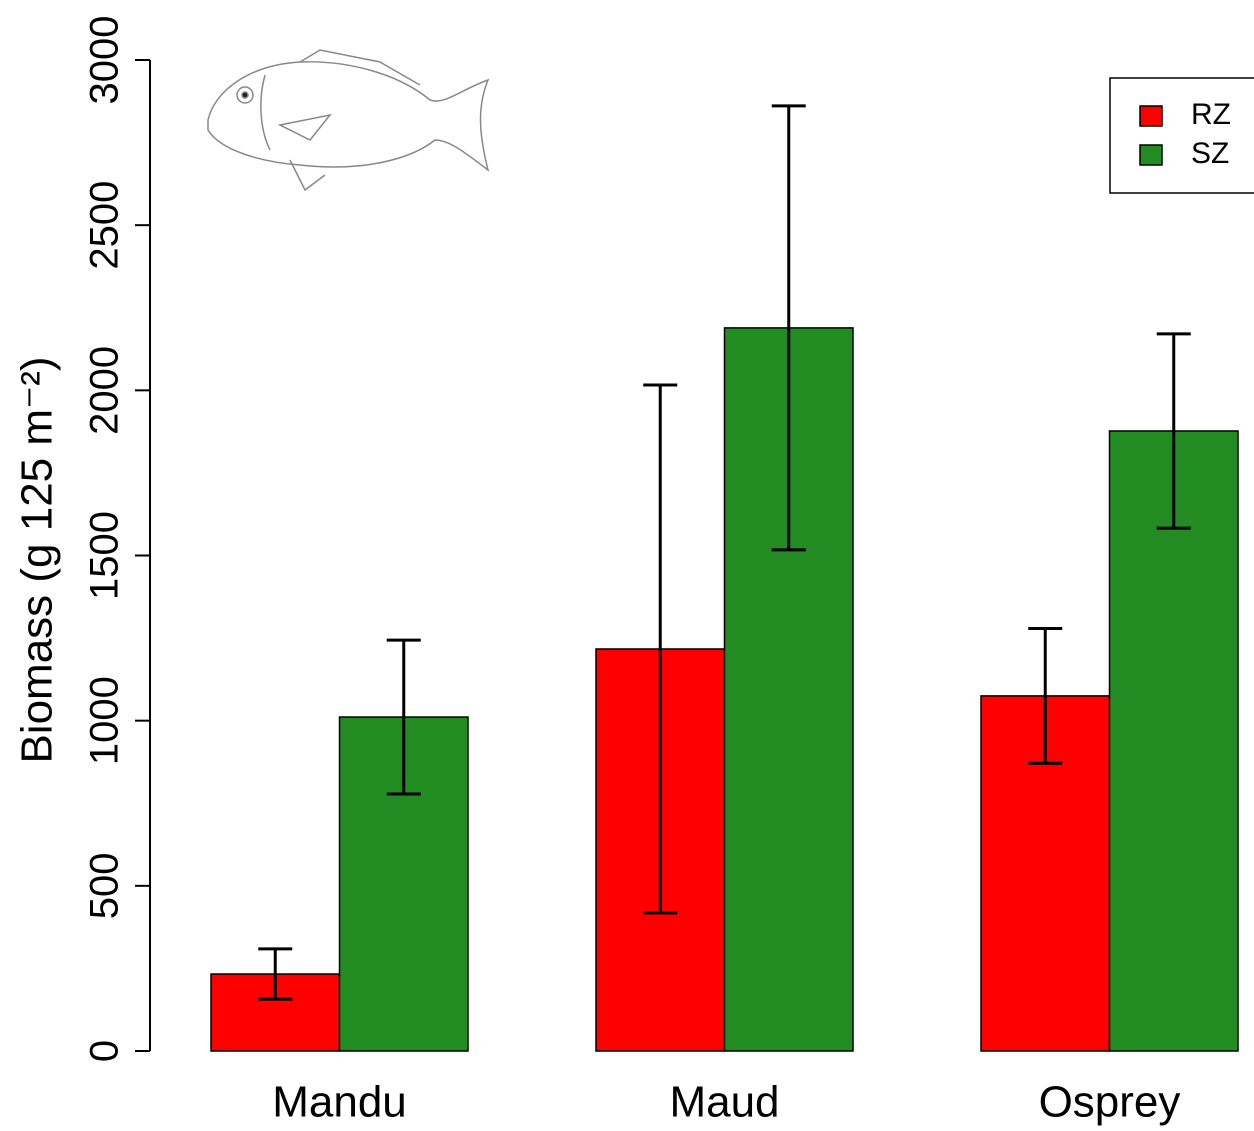 The height and width of the screenshot is (1131, 1254). What do you see at coordinates (105, 390) in the screenshot?
I see `y-tick-label: 2000` at bounding box center [105, 390].